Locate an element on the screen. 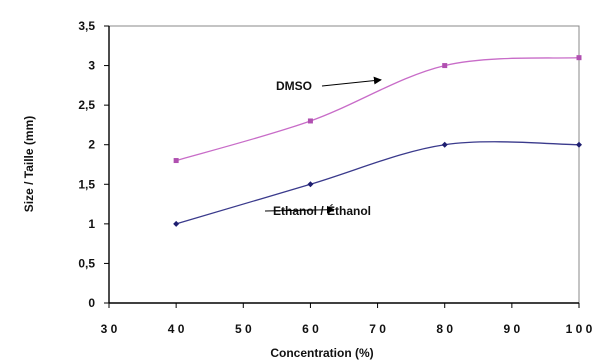 Image resolution: width=595 pixels, height=363 pixels. x-tick-label: 8 0 is located at coordinates (444, 329).